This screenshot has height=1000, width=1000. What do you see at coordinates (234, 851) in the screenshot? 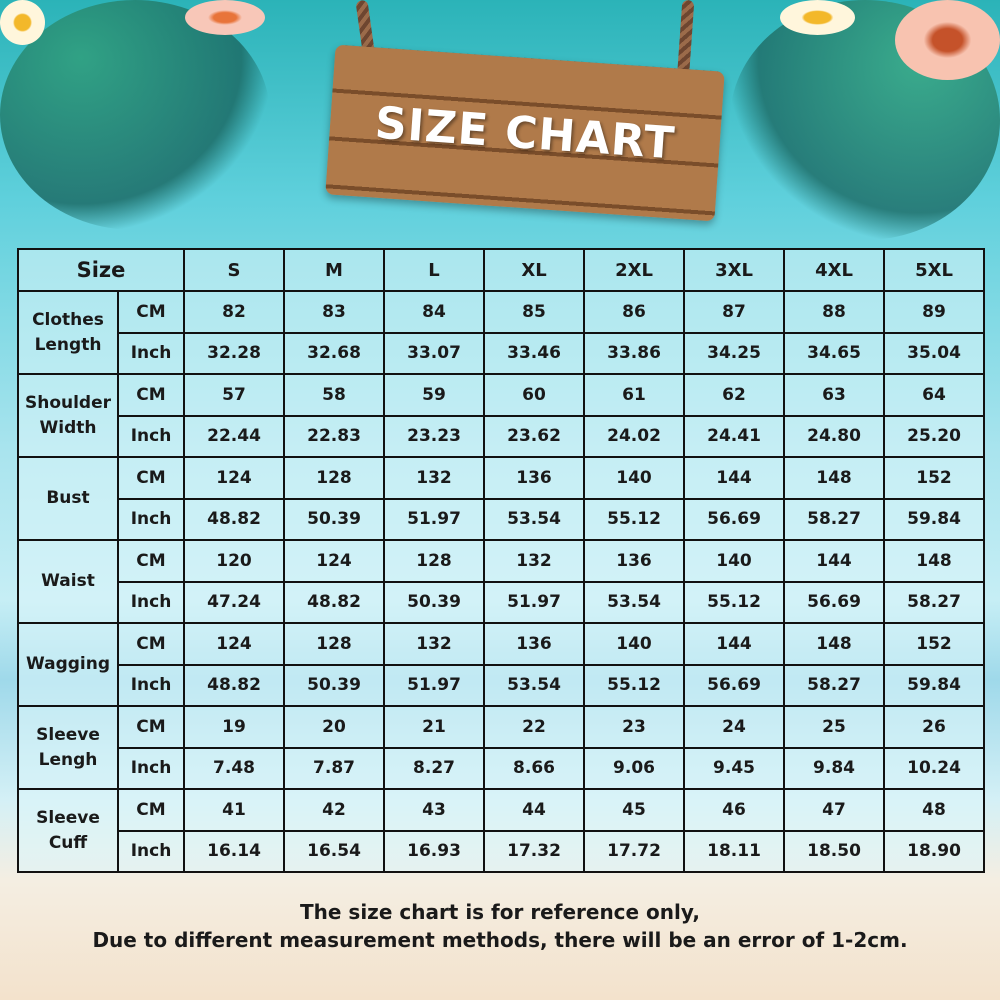
I see `table-cell: 16.14` at bounding box center [234, 851].